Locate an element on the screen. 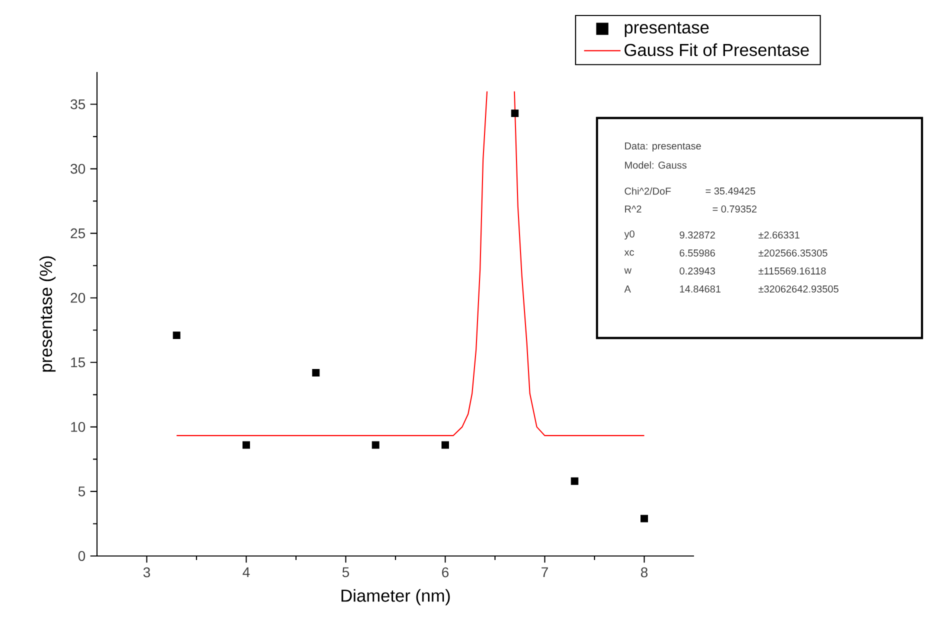 The image size is (931, 626). annotation: R^2 is located at coordinates (633, 209).